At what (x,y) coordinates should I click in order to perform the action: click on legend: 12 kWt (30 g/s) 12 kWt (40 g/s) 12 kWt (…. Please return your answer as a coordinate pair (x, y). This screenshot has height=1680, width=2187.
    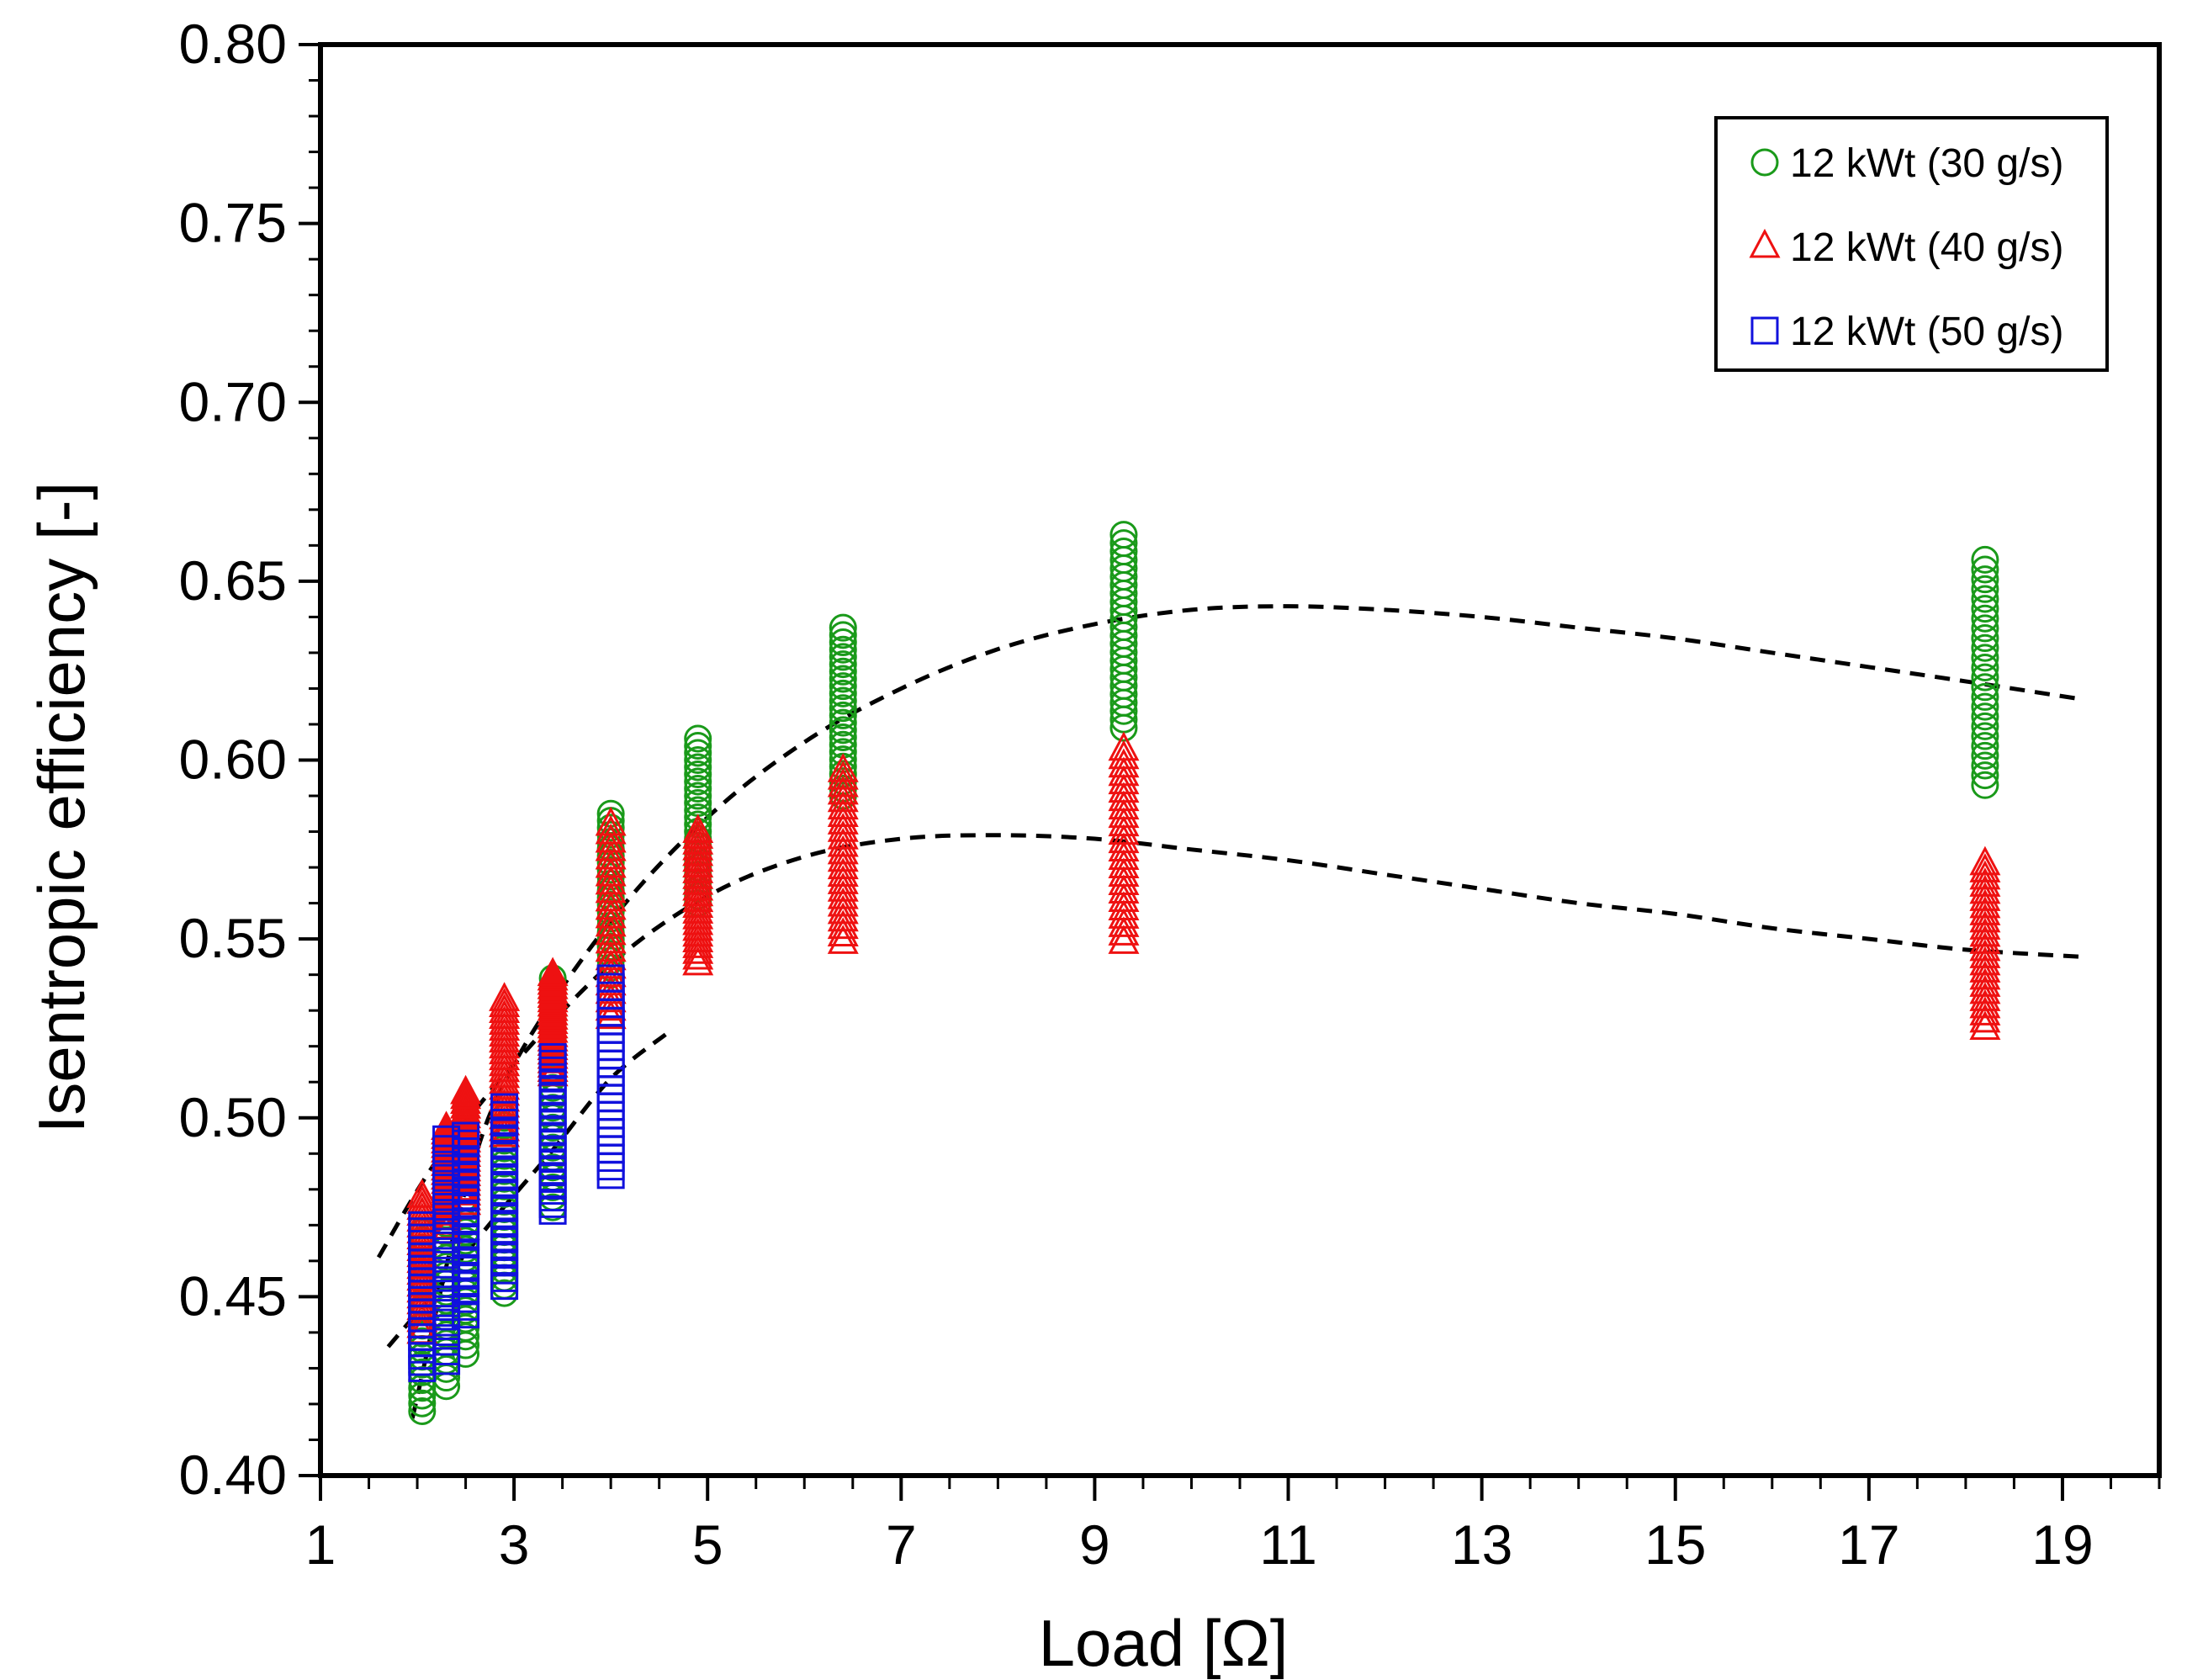
    Looking at the image, I should click on (1911, 244).